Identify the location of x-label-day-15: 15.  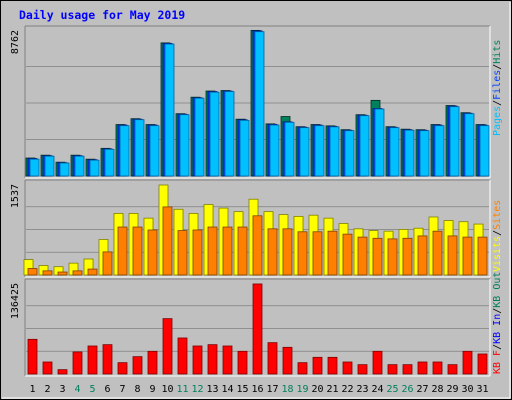
(242, 389).